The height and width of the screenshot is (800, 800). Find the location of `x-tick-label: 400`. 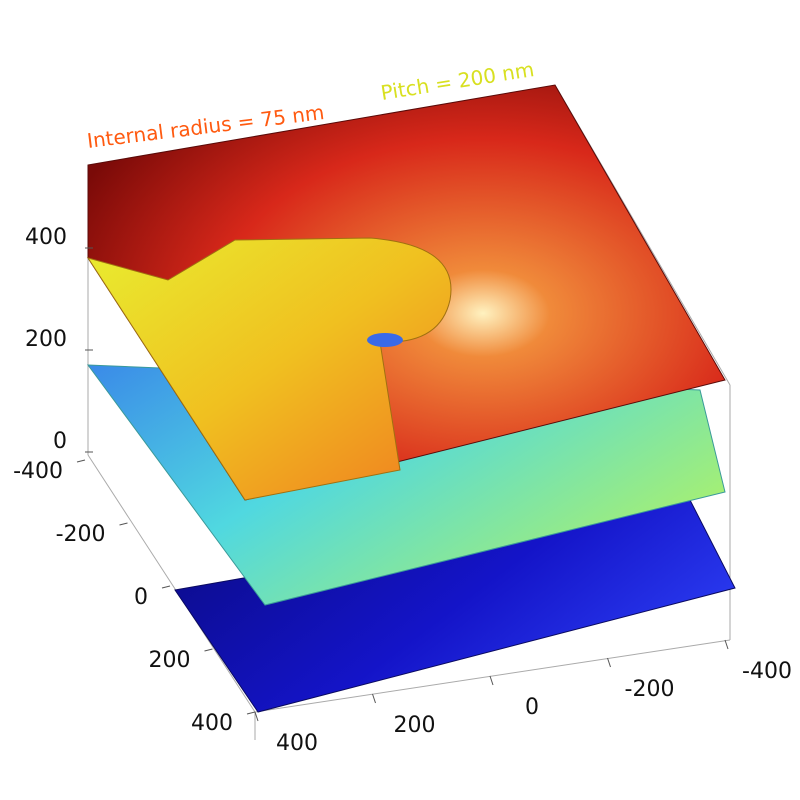

x-tick-label: 400 is located at coordinates (297, 743).